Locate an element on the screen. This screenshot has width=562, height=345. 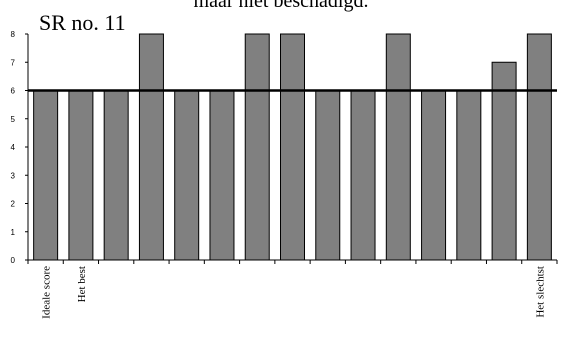
y-tick-label: 5 is located at coordinates (13, 119).